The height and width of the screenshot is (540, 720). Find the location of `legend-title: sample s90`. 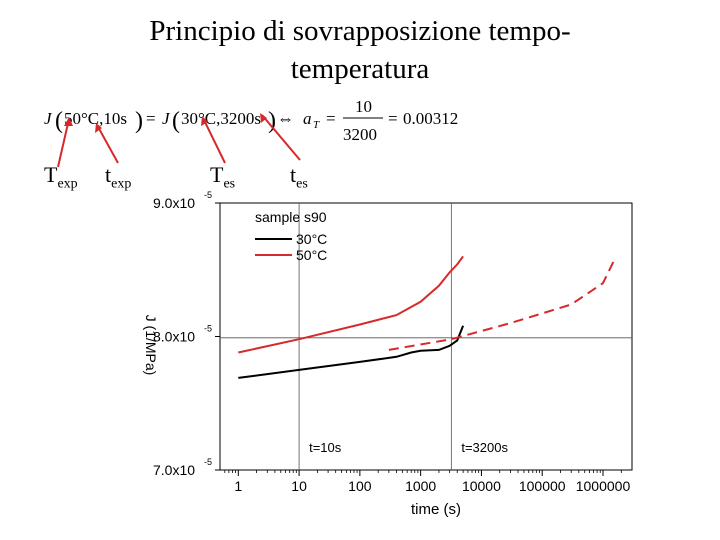

legend-title: sample s90 is located at coordinates (291, 217).